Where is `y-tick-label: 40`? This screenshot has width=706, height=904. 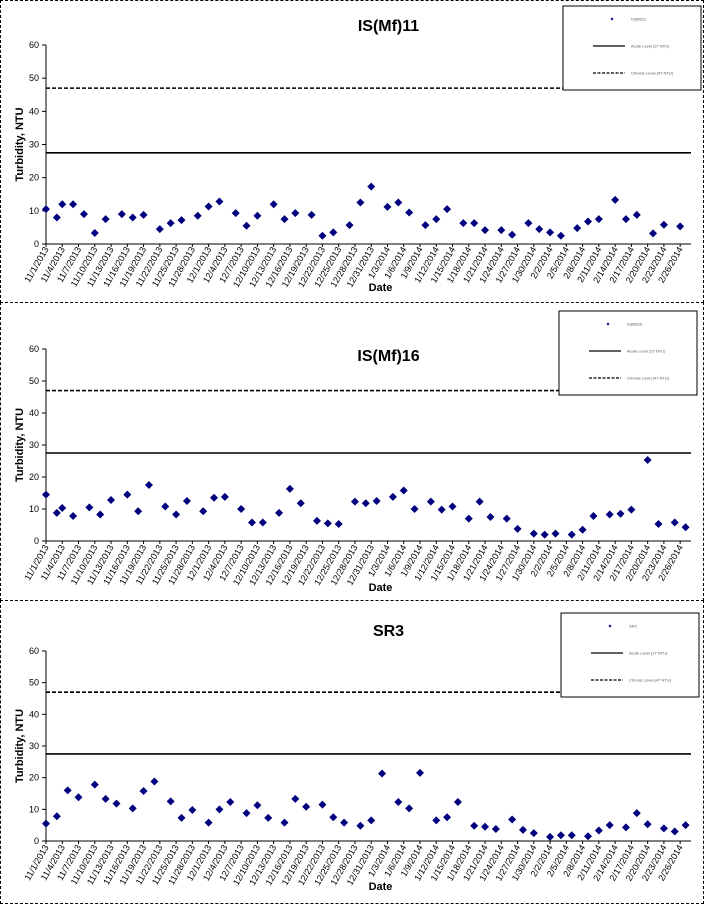 y-tick-label: 40 is located at coordinates (34, 111).